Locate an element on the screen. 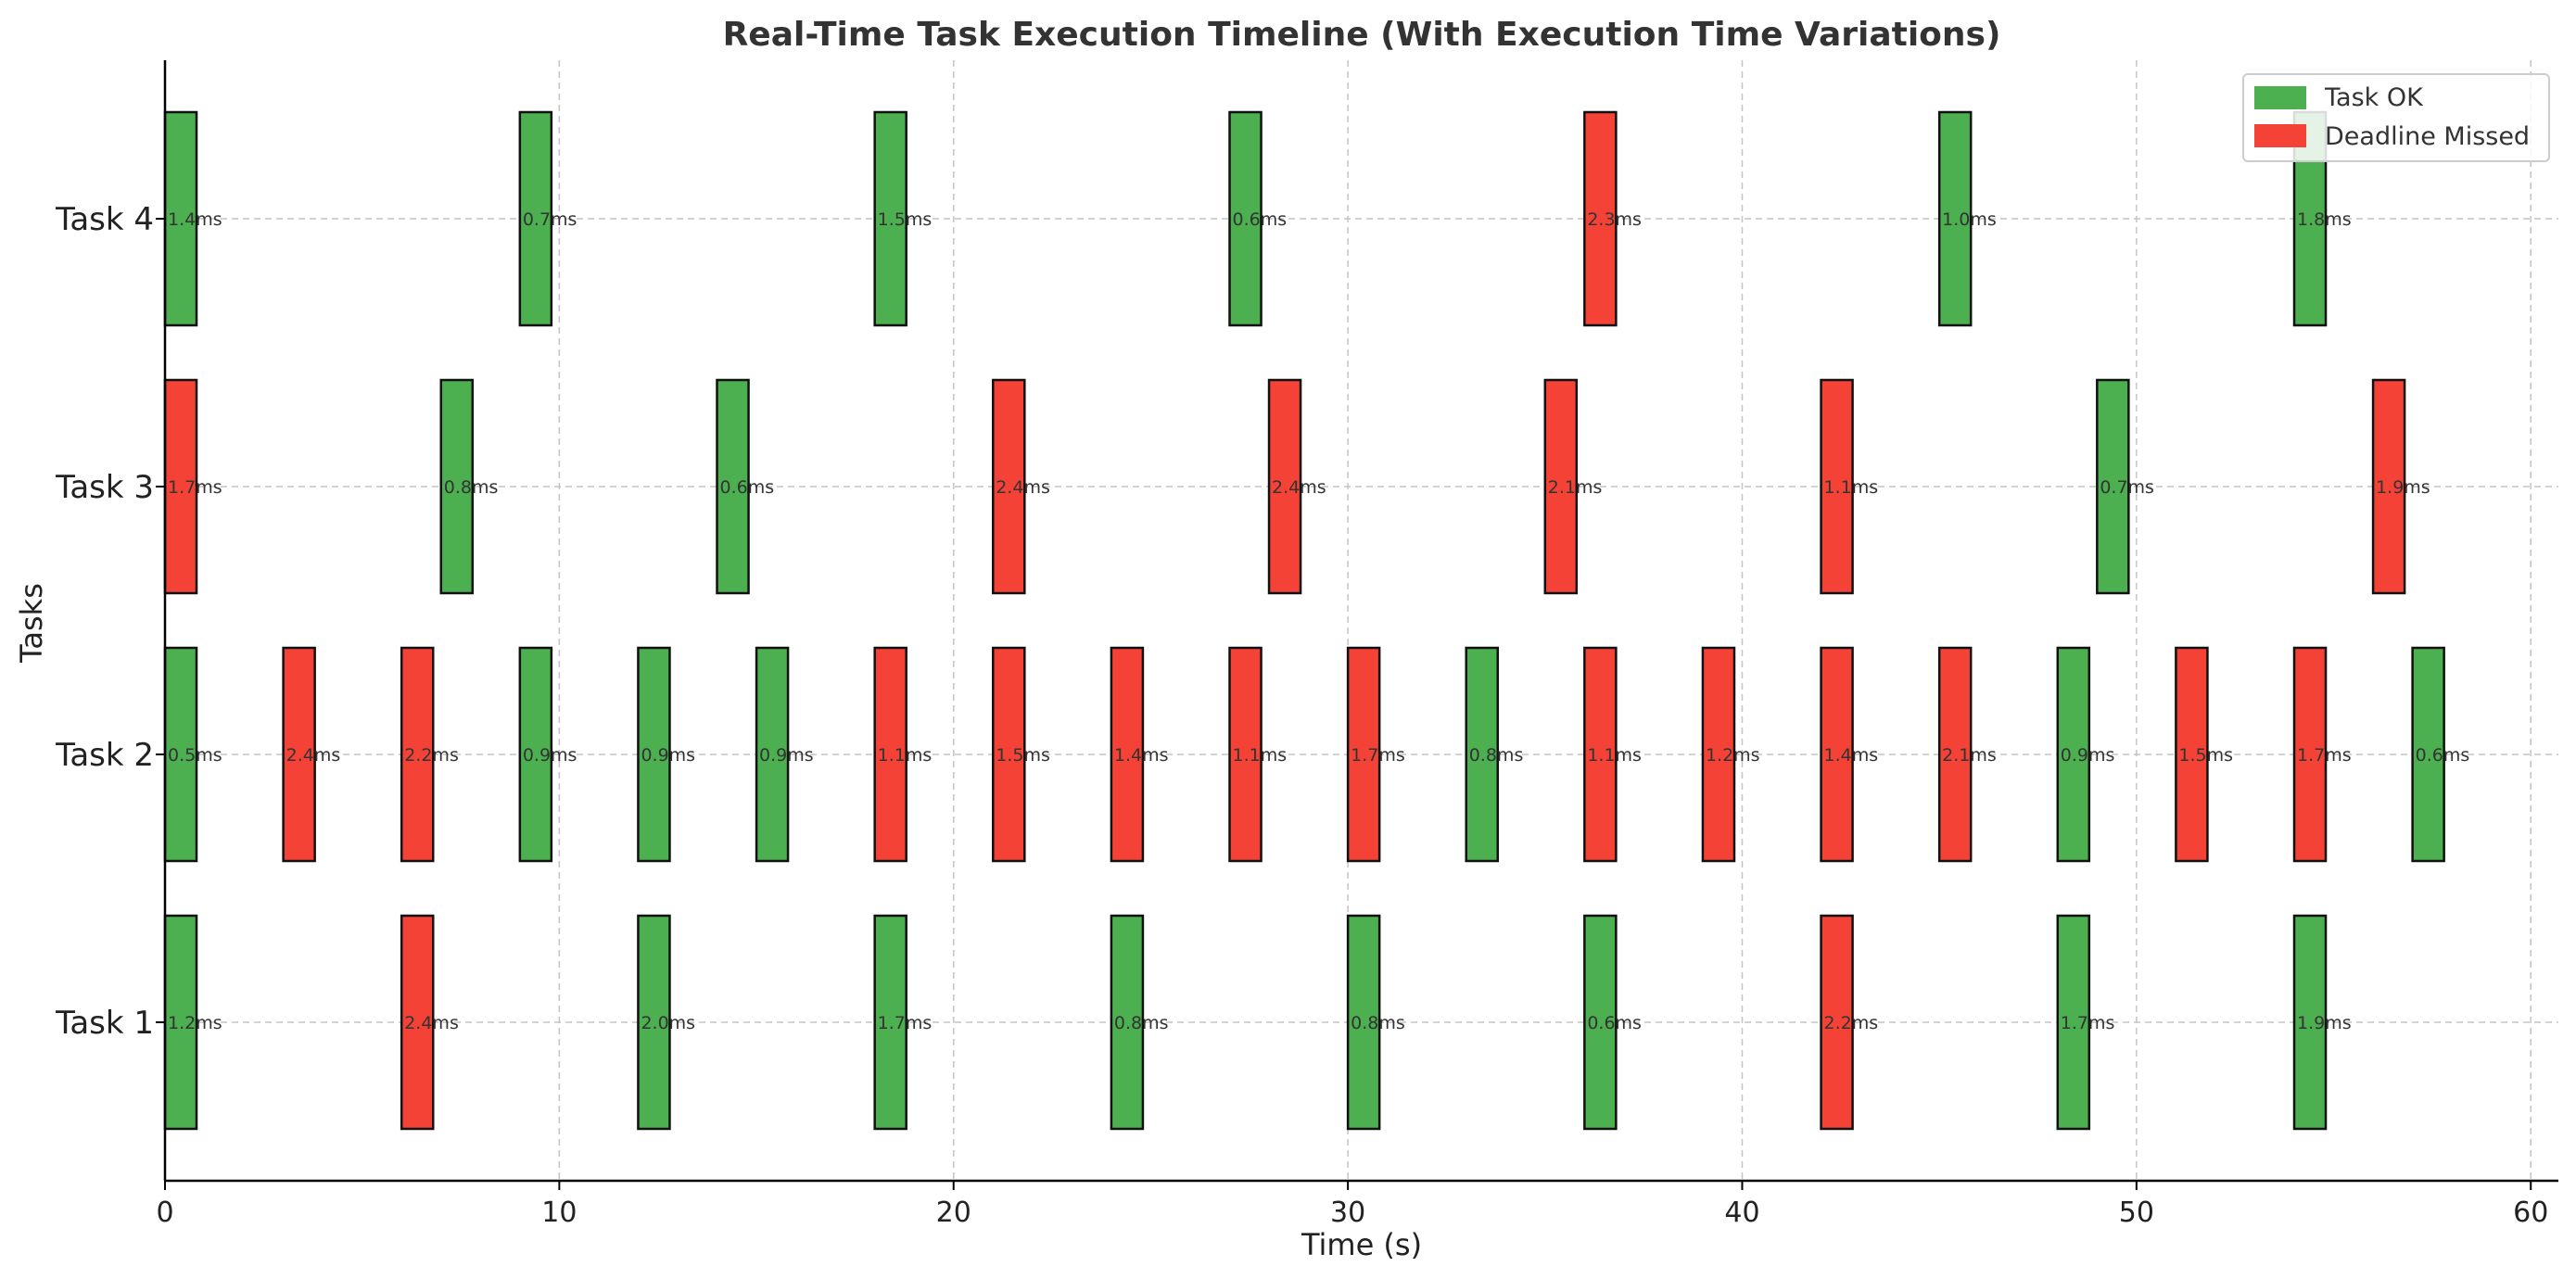  bar-label-task-2-event-8: 1.5ms is located at coordinates (1023, 755).